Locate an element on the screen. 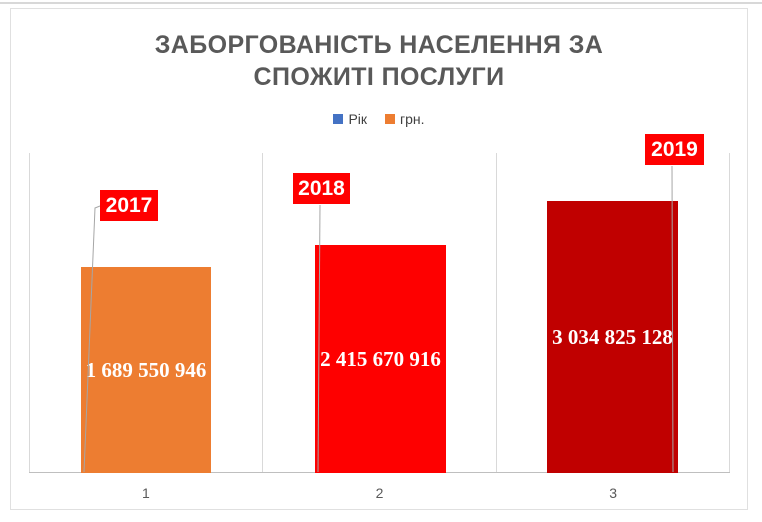  bar-value-label: 3 034 825 128 is located at coordinates (612, 336).